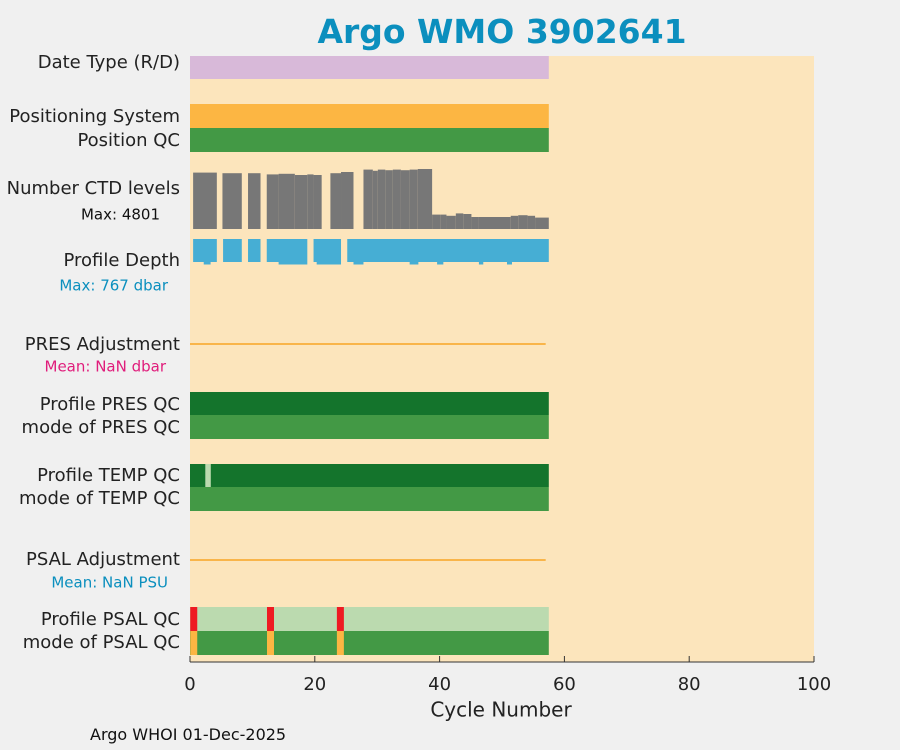  I want to click on mode-temp-qc-band, so click(369, 499).